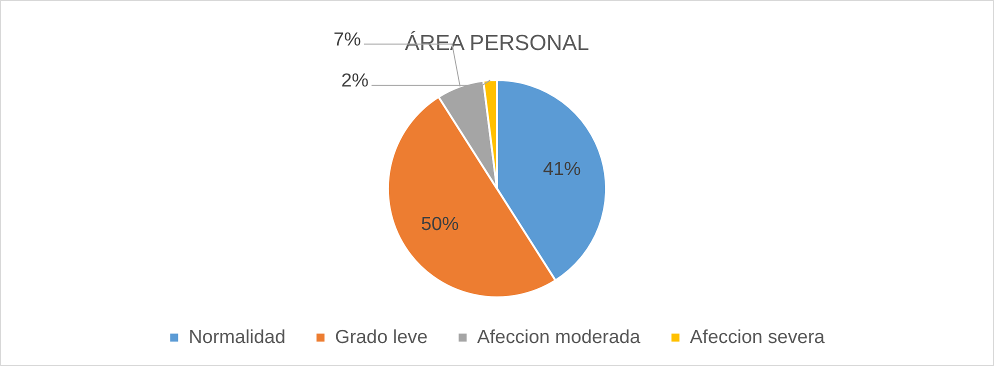 The image size is (994, 366). I want to click on data-label: 2%, so click(355, 81).